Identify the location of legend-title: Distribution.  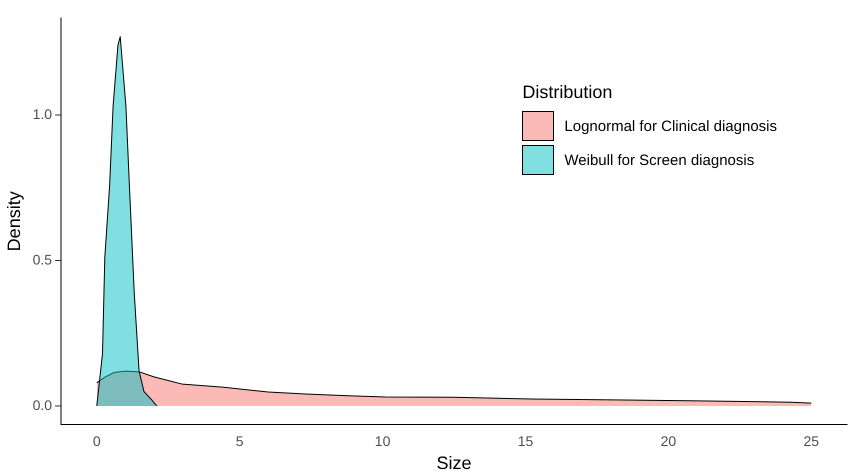
(568, 92).